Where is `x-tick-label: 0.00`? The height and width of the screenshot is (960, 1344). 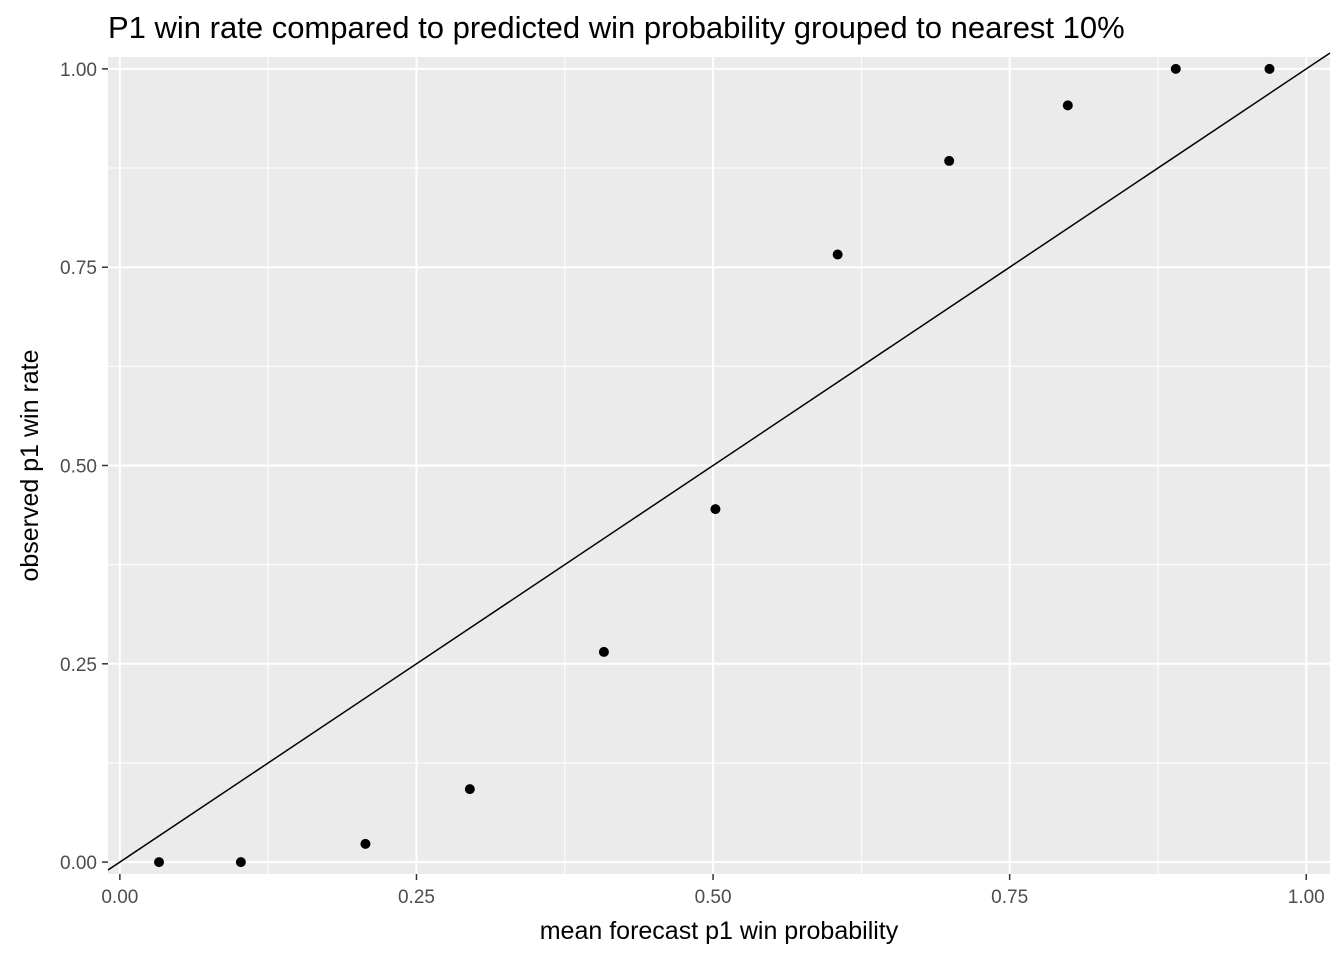
x-tick-label: 0.00 is located at coordinates (119, 897).